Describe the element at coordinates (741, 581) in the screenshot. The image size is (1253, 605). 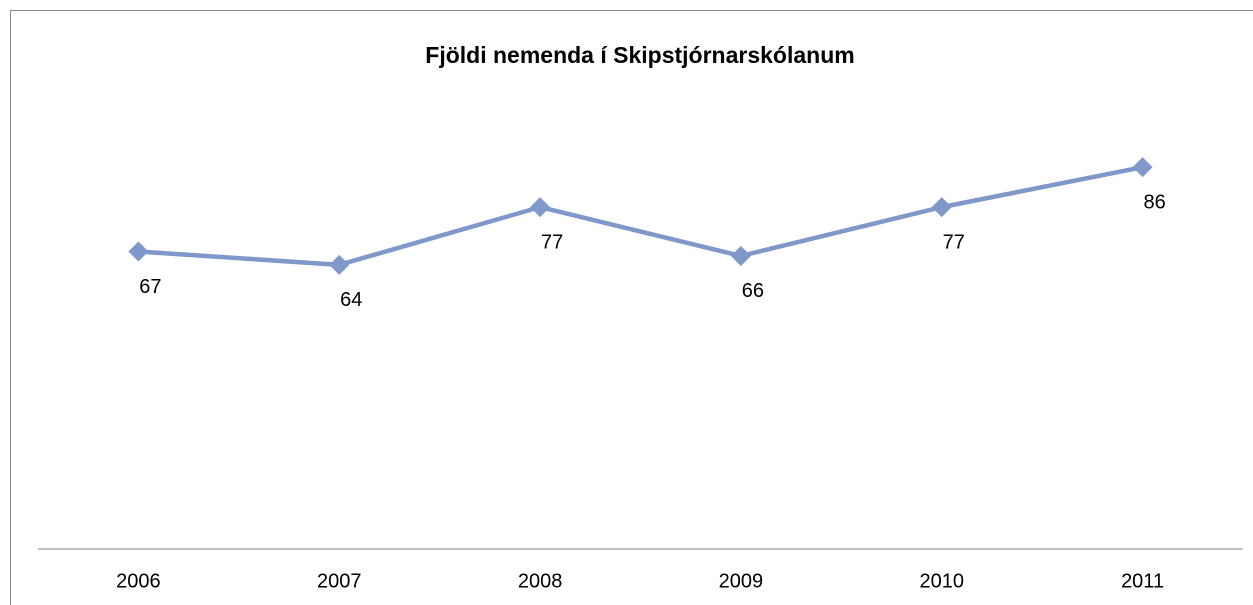
I see `x-tick-label: 2009` at that location.